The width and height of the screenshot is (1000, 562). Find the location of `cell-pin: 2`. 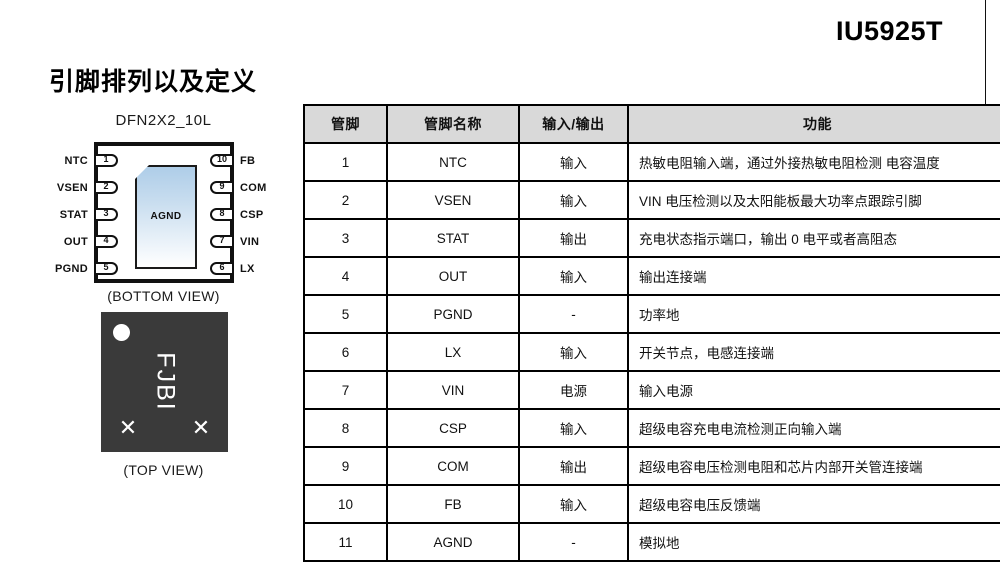

cell-pin: 2 is located at coordinates (345, 200).